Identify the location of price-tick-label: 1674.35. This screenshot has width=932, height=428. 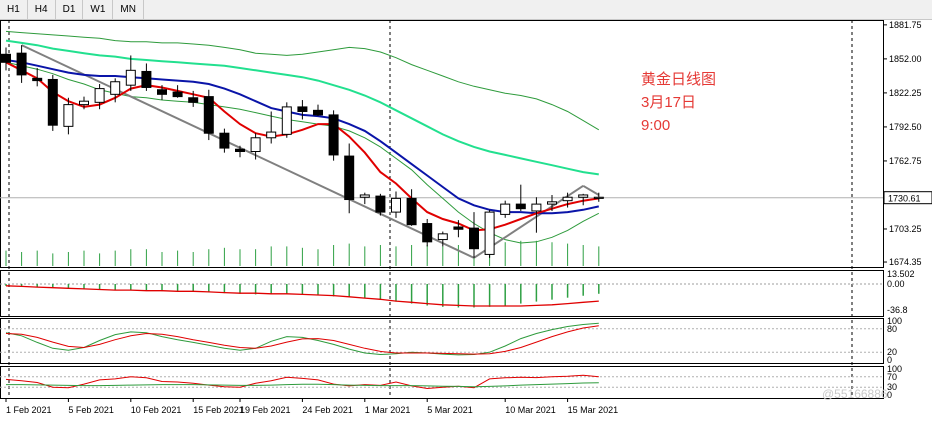
(905, 262).